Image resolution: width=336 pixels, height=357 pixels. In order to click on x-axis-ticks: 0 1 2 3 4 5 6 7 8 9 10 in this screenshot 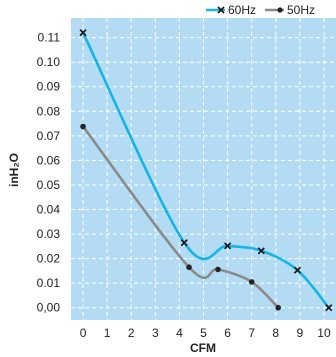, I will do `click(205, 333)`.